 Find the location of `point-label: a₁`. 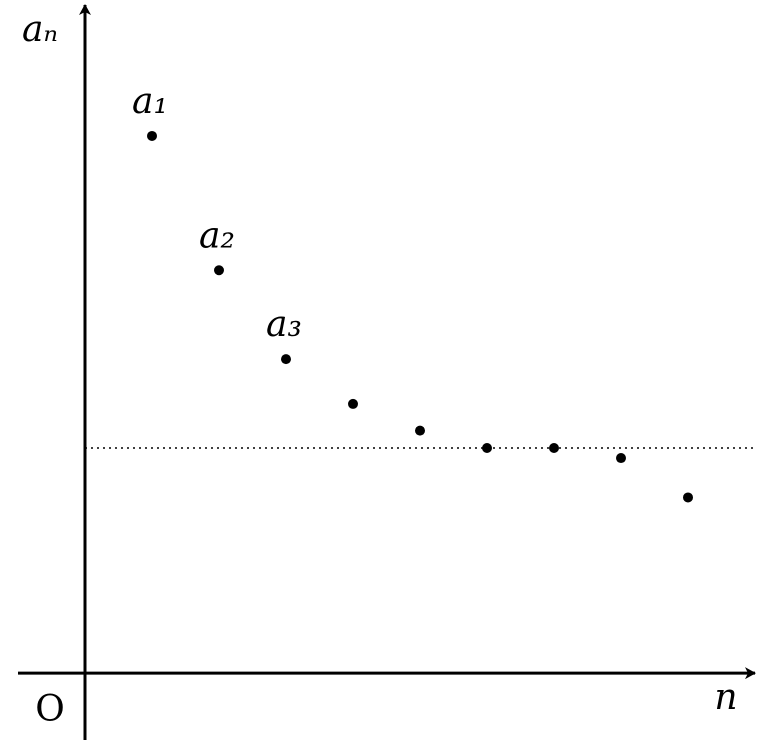

point-label: a₁ is located at coordinates (150, 101).